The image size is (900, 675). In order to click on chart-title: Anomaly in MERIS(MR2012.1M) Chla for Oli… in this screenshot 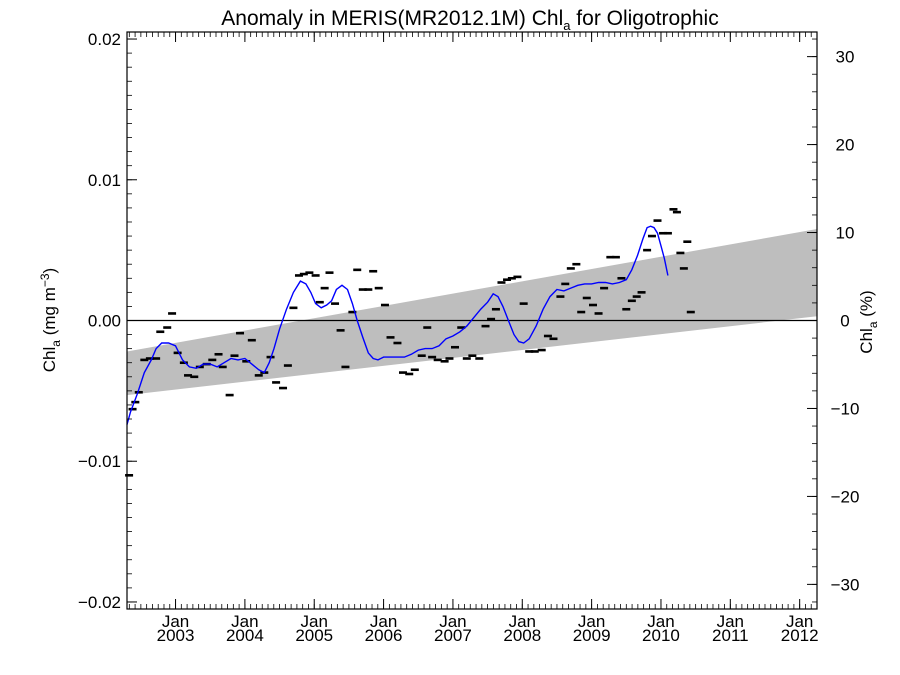, I will do `click(469, 20)`.